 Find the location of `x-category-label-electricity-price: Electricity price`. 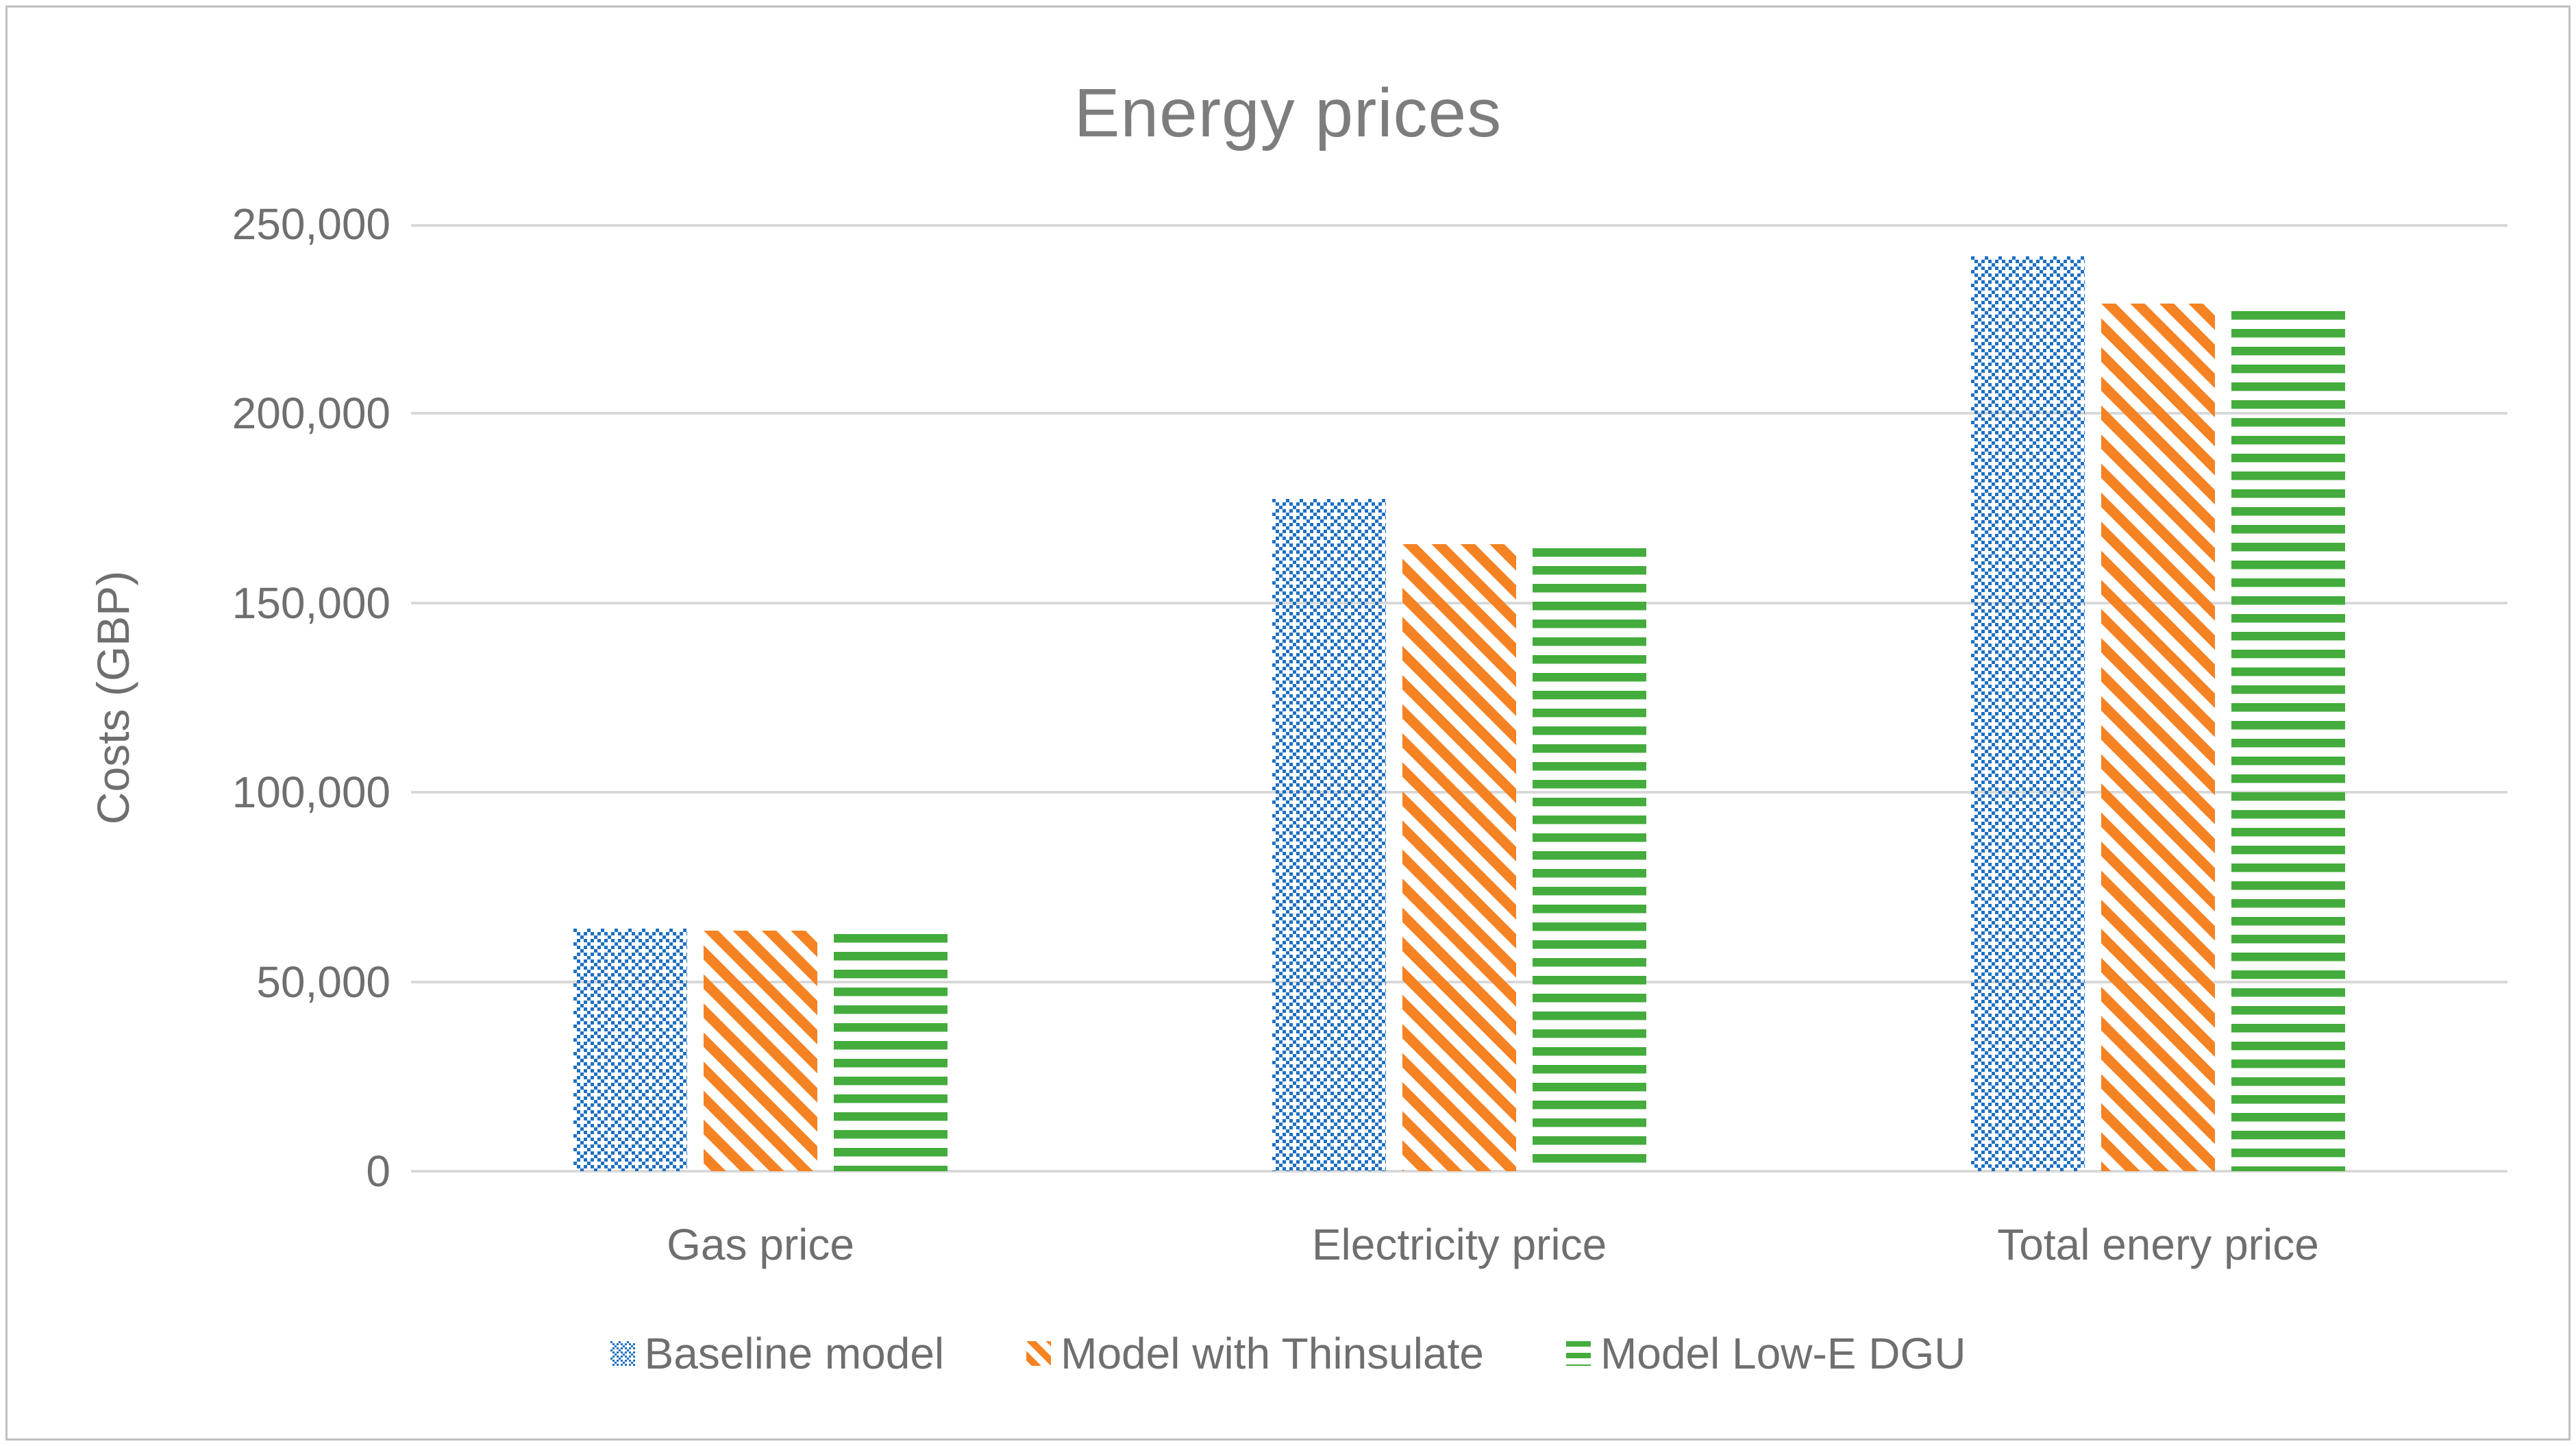

x-category-label-electricity-price: Electricity price is located at coordinates (1459, 1244).